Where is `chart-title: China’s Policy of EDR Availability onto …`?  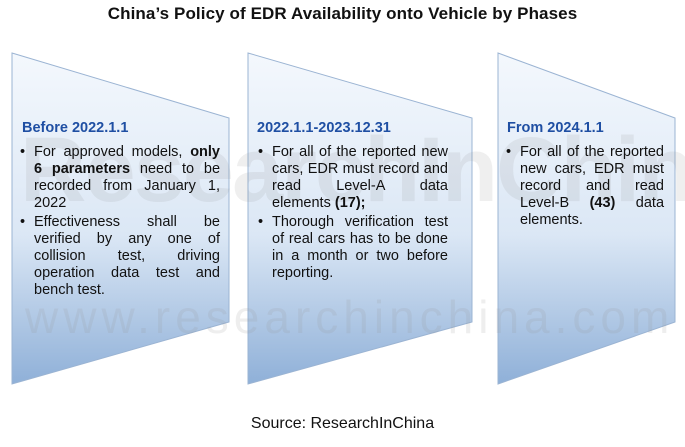 chart-title: China’s Policy of EDR Availability onto … is located at coordinates (342, 13).